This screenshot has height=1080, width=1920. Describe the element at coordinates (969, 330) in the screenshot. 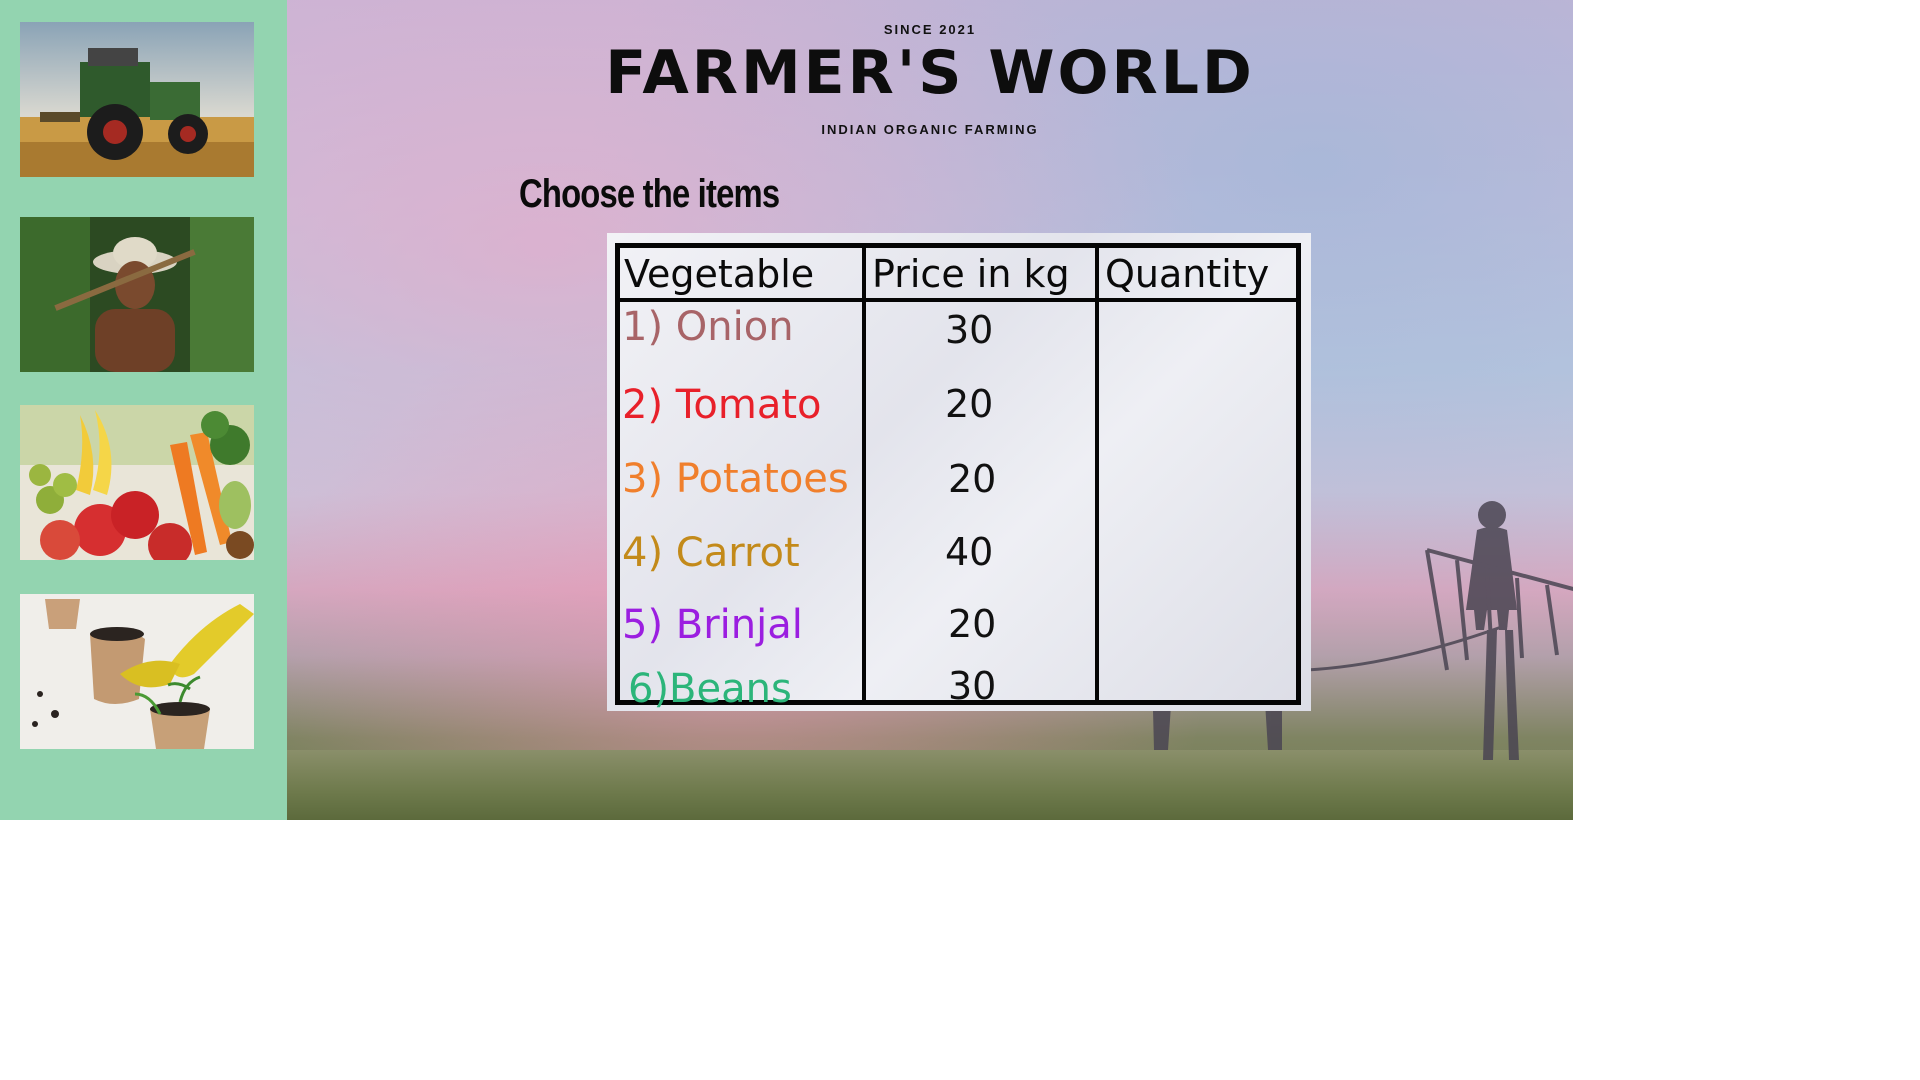

I see `price-onion: 30` at that location.